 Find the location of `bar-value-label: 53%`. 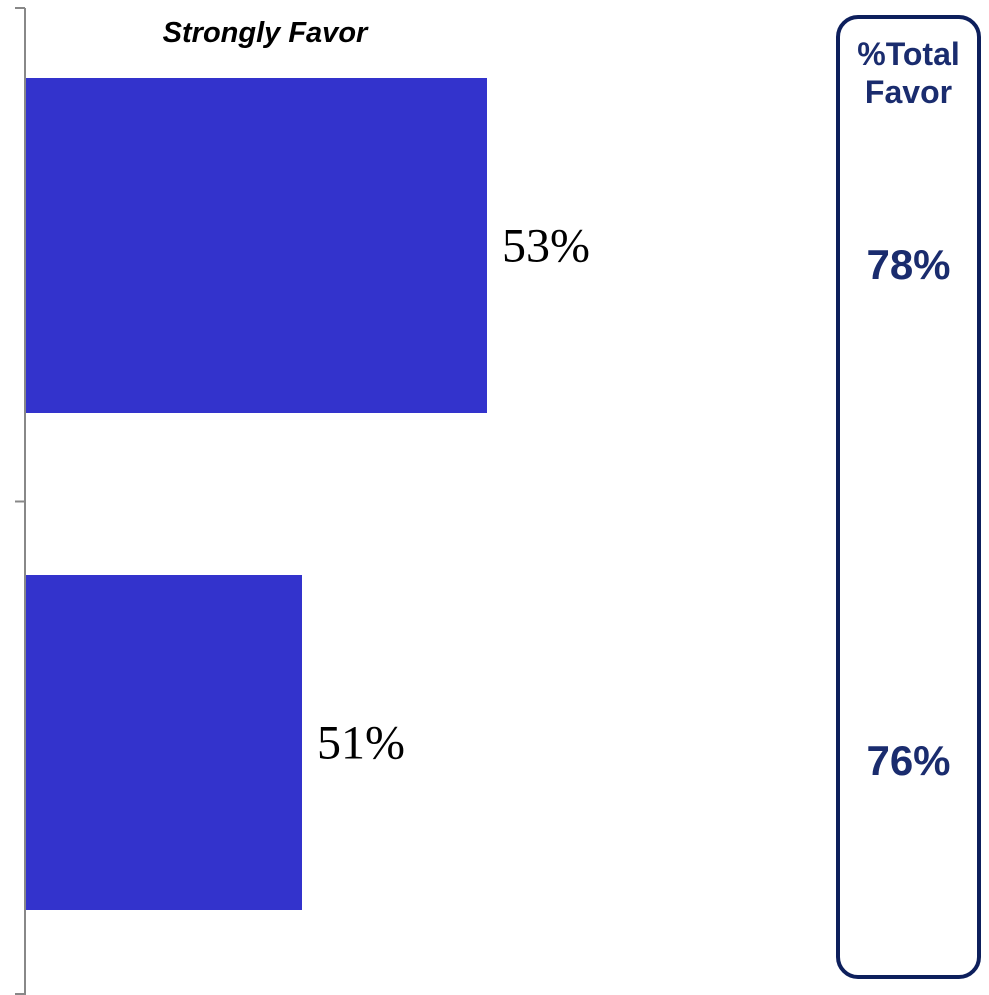

bar-value-label: 53% is located at coordinates (546, 246).